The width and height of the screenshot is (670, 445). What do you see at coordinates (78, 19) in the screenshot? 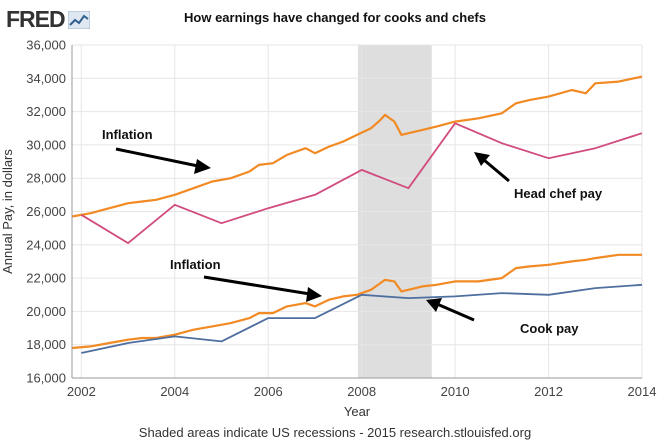
I see `chart-icon` at bounding box center [78, 19].